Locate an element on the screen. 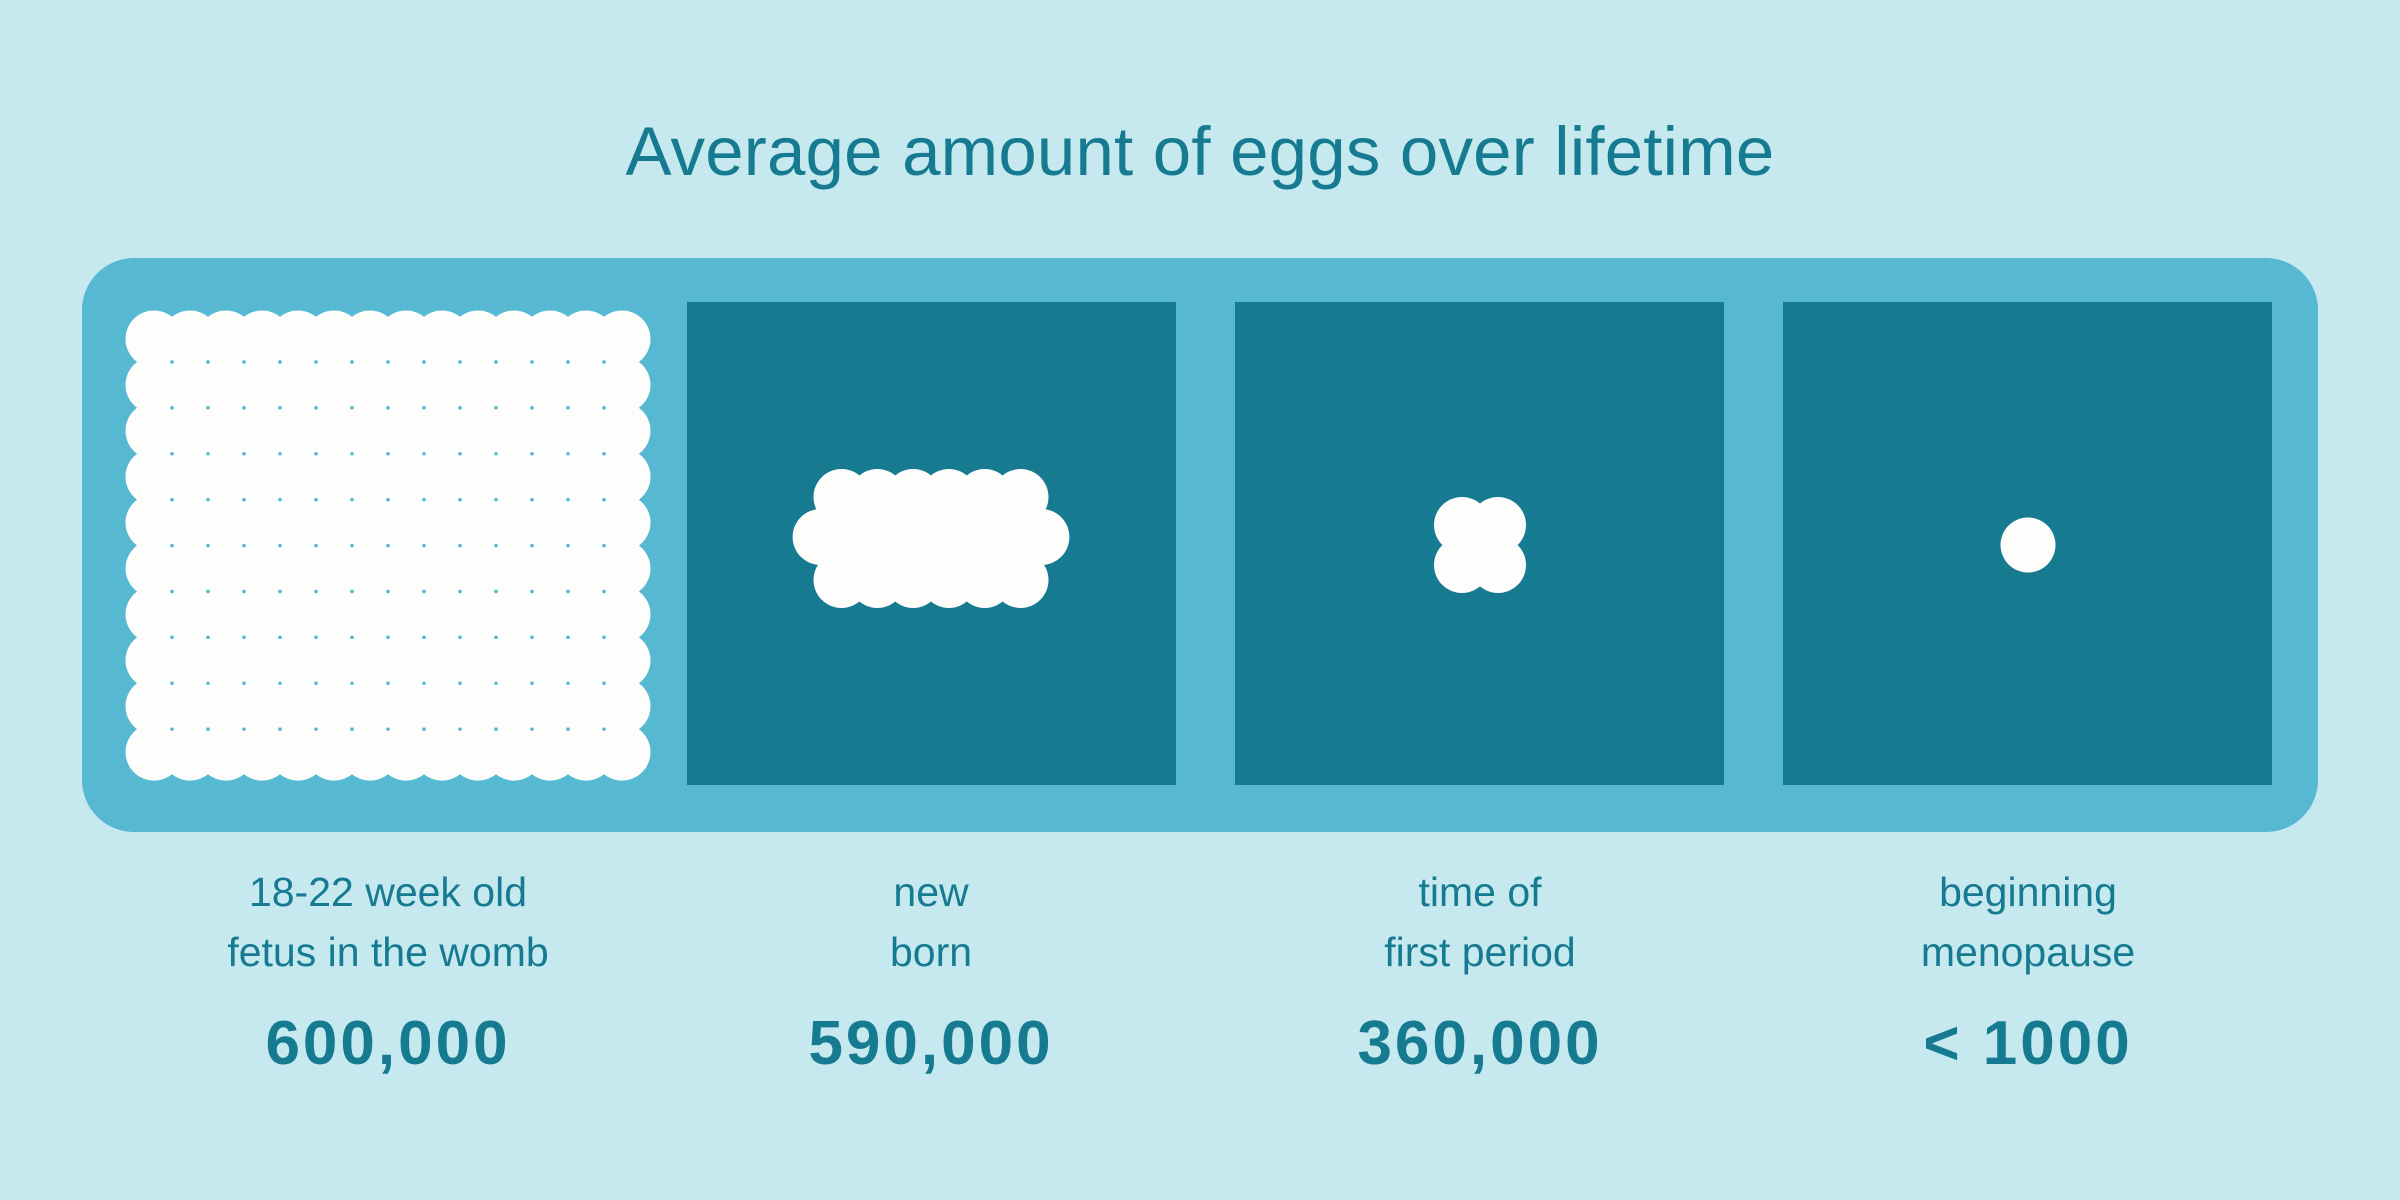  egg-dot-icon is located at coordinates (2028, 545).